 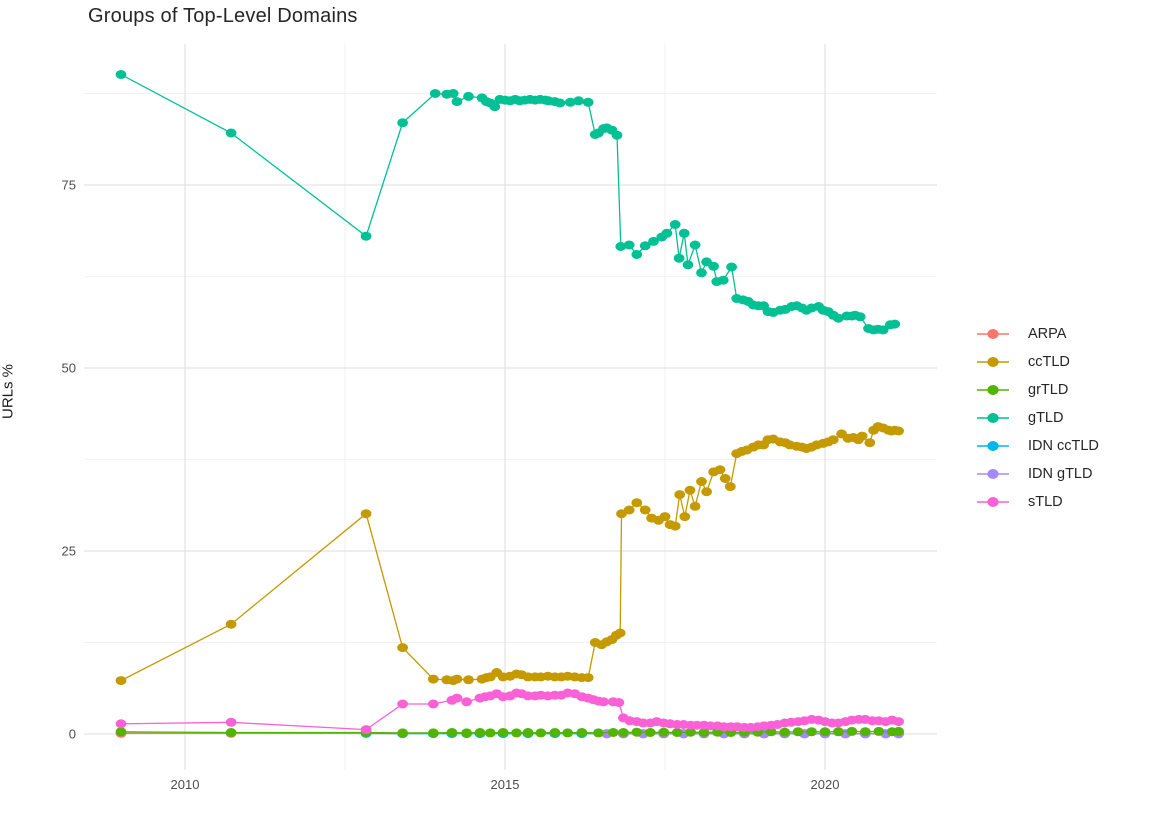 What do you see at coordinates (69, 368) in the screenshot?
I see `y-tick-label: 50` at bounding box center [69, 368].